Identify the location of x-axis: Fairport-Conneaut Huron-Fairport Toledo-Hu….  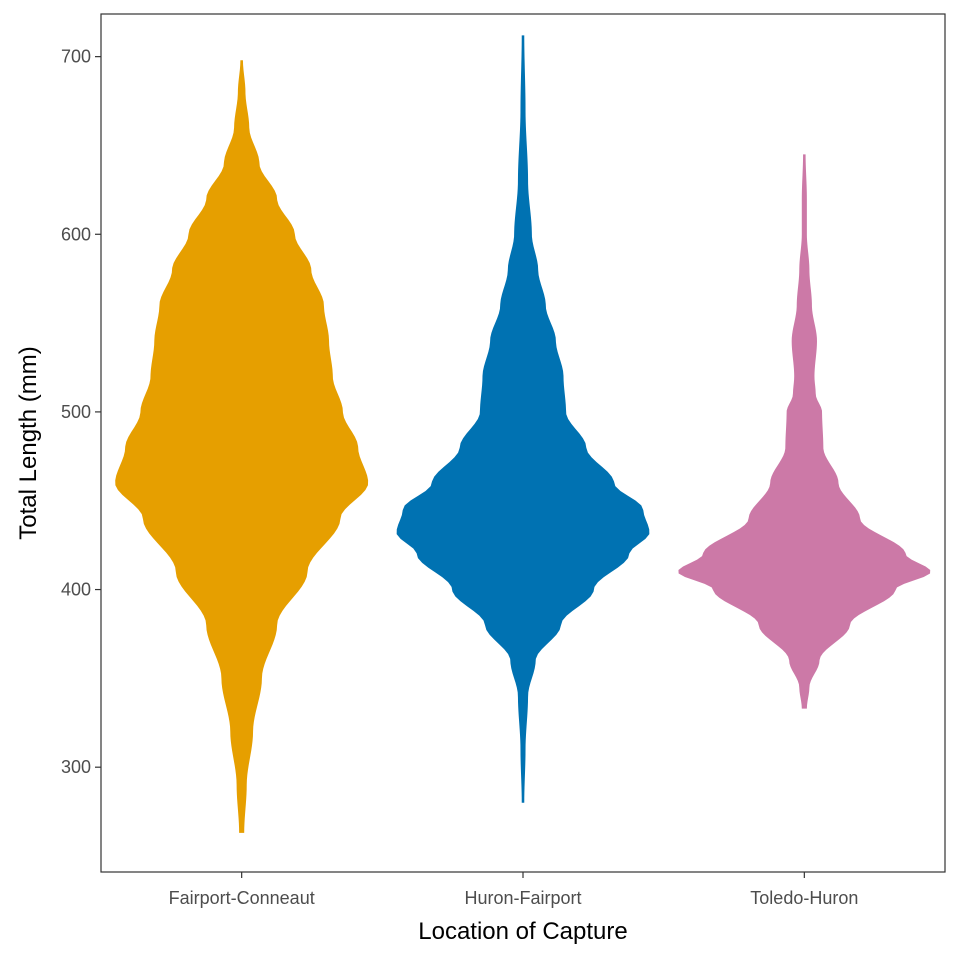
(513, 890).